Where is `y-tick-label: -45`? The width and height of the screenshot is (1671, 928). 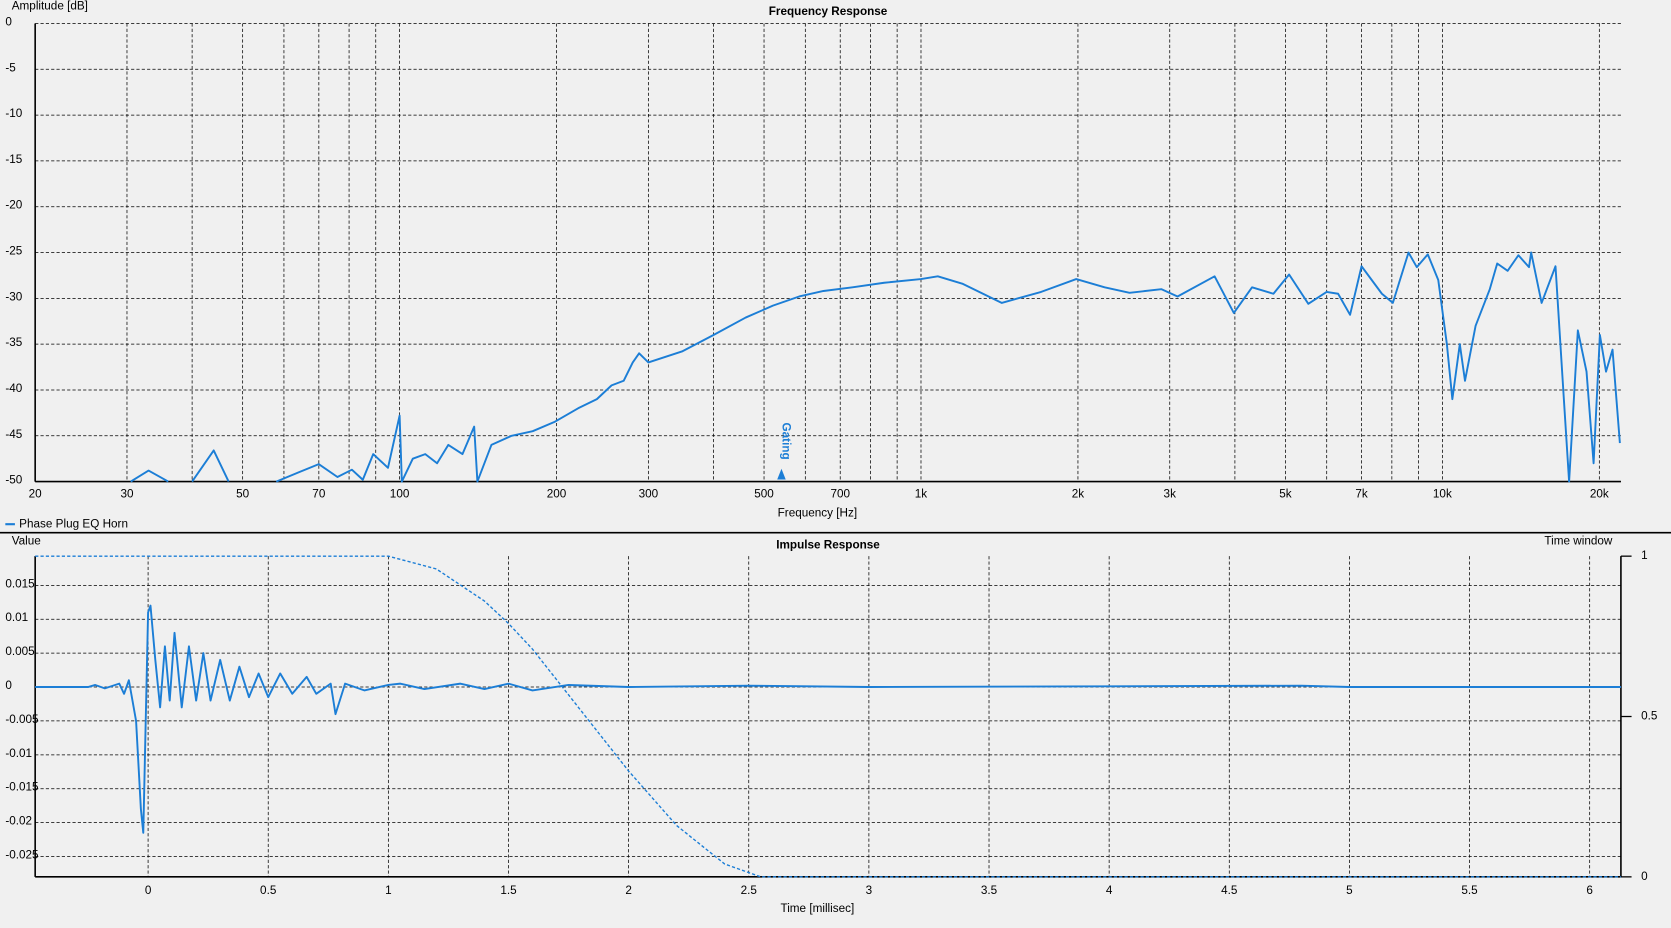 y-tick-label: -45 is located at coordinates (13, 434).